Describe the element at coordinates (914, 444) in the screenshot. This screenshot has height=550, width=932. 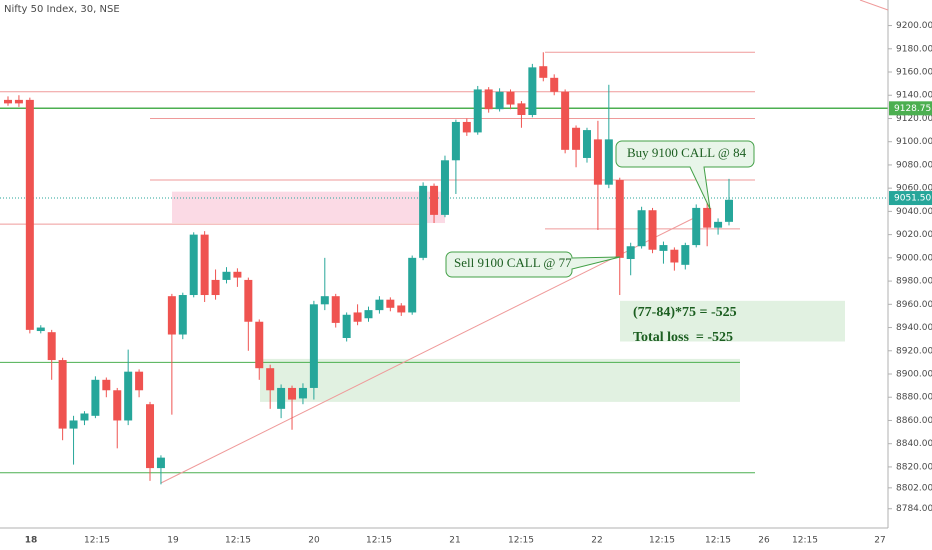
I see `y-tick-label: 8840.00` at that location.